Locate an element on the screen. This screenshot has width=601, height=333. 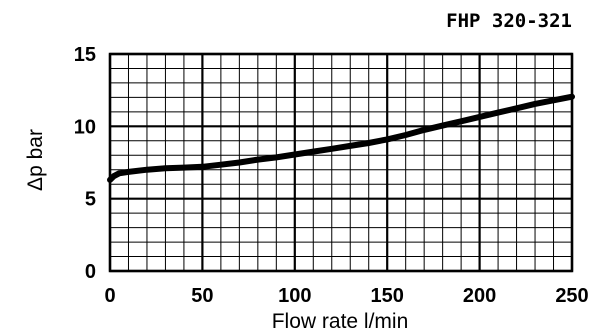
y-axis-label: Δp bar is located at coordinates (35, 160).